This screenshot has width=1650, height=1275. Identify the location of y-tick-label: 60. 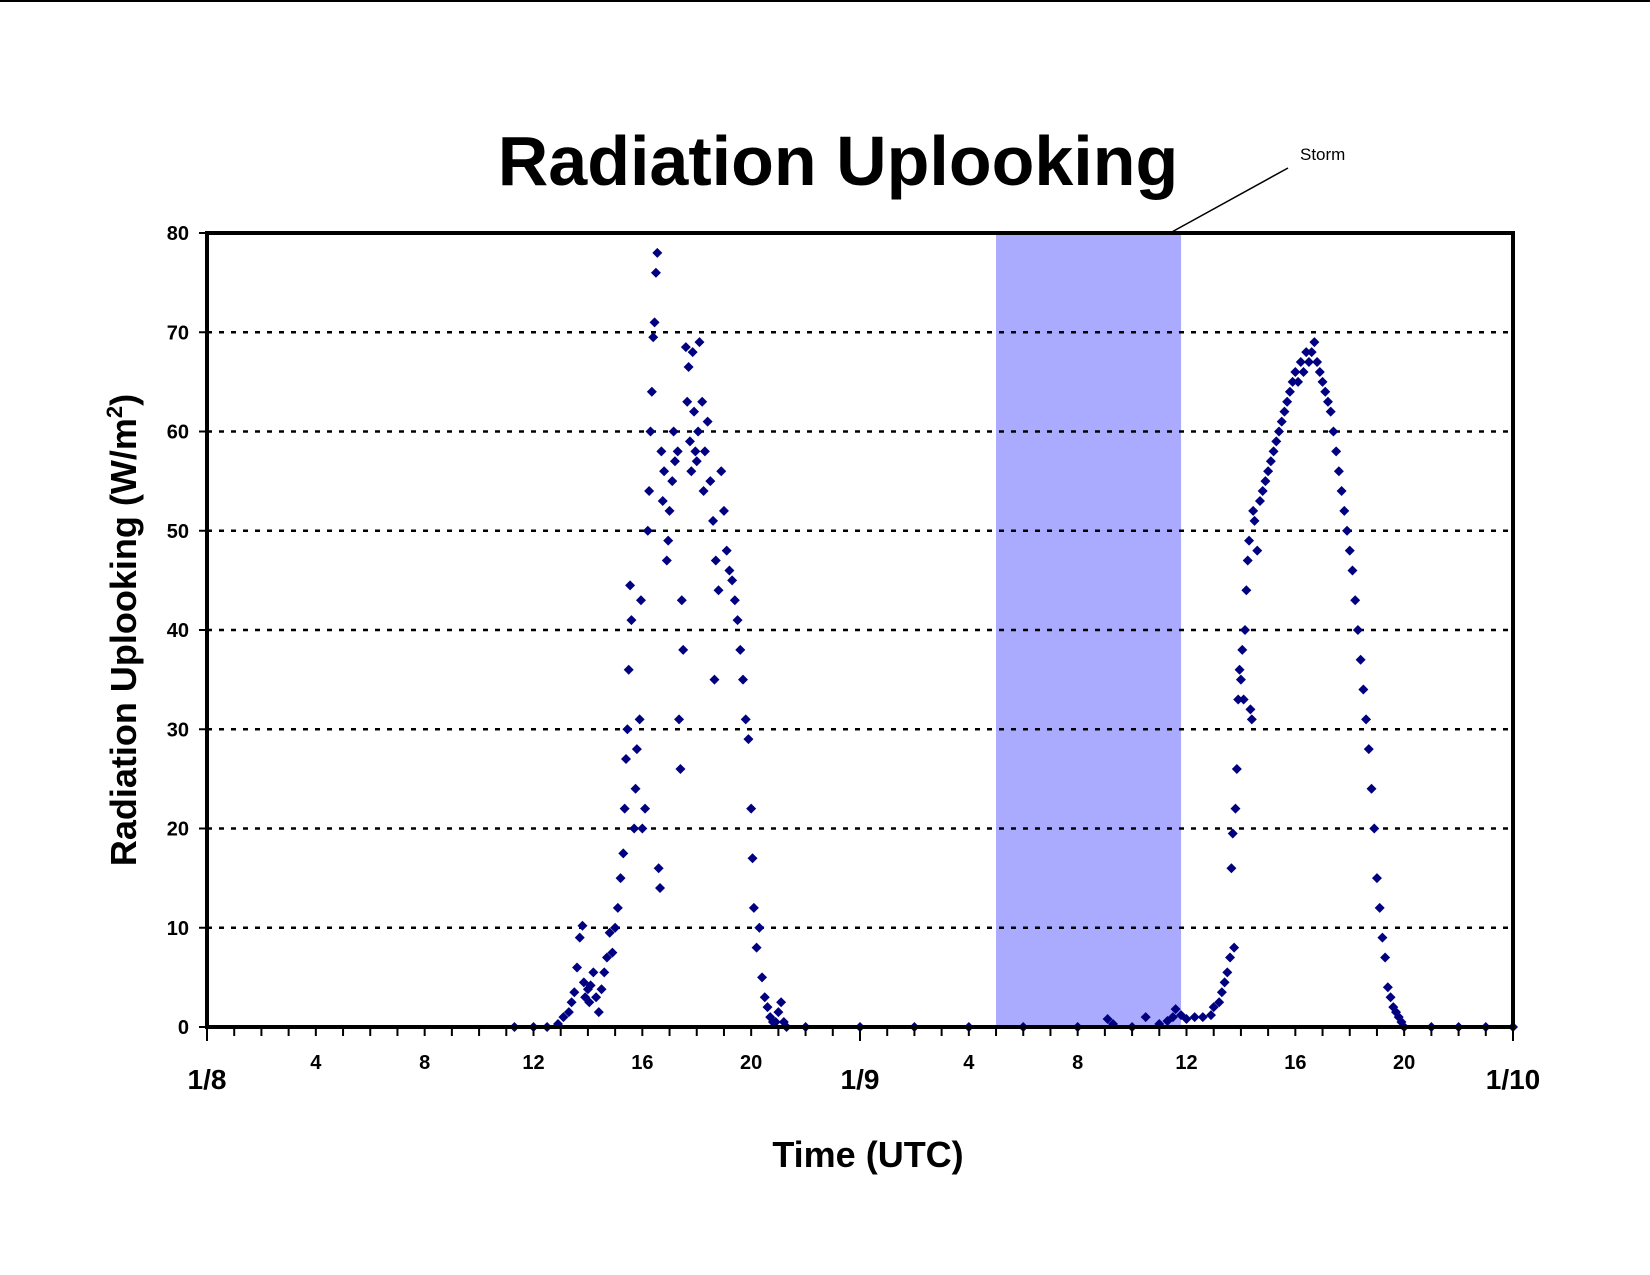
(178, 433).